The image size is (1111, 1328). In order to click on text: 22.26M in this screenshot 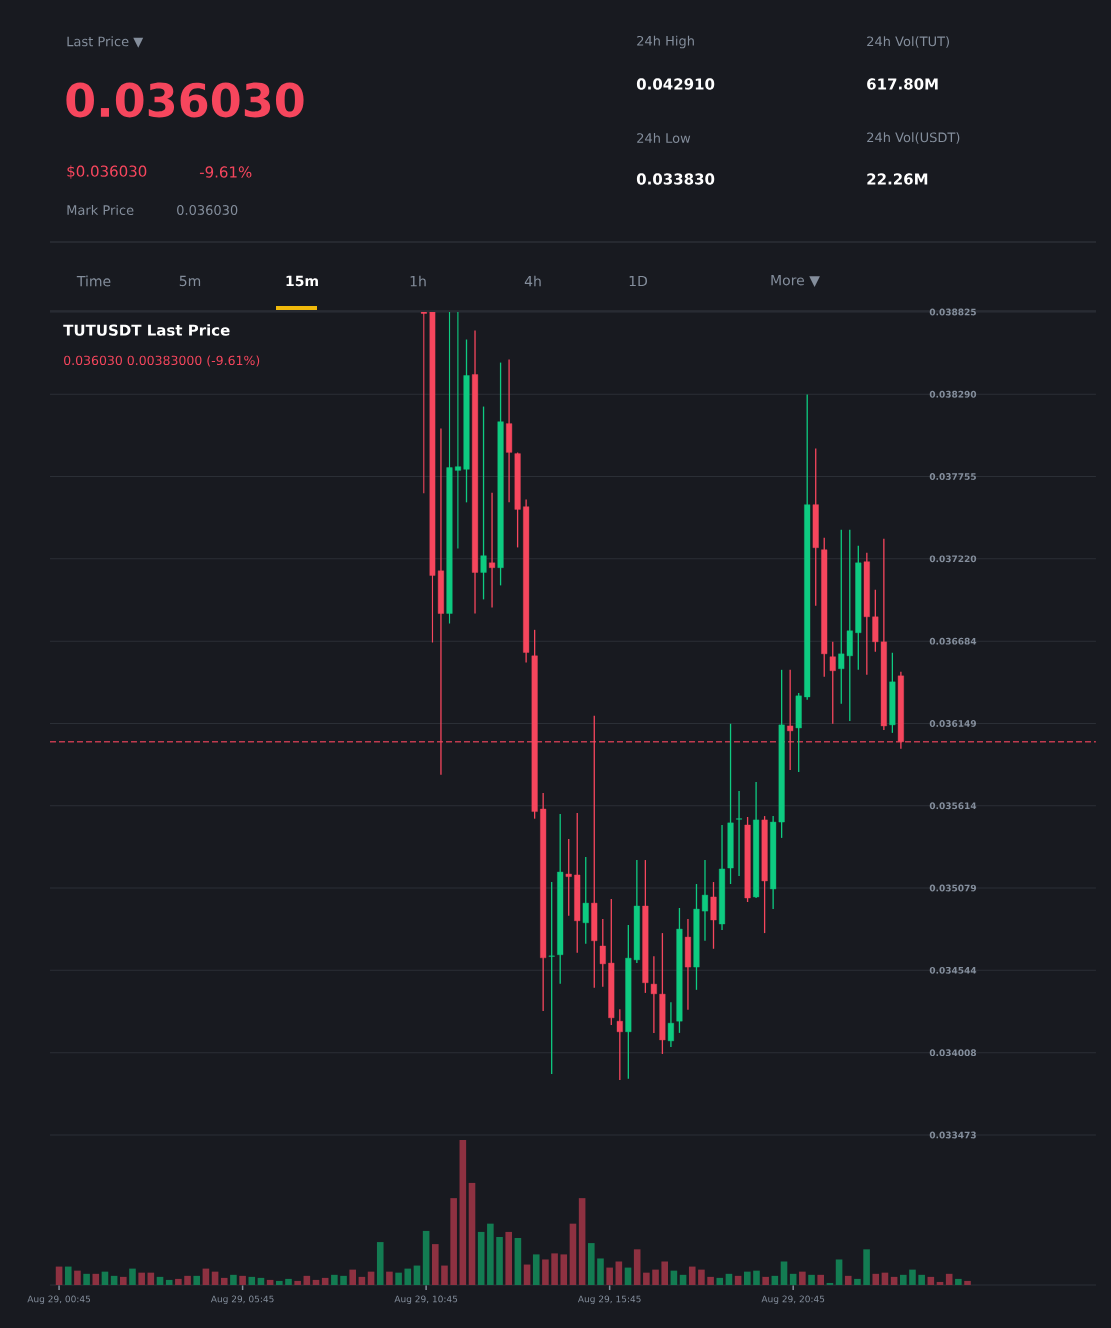, I will do `click(897, 179)`.